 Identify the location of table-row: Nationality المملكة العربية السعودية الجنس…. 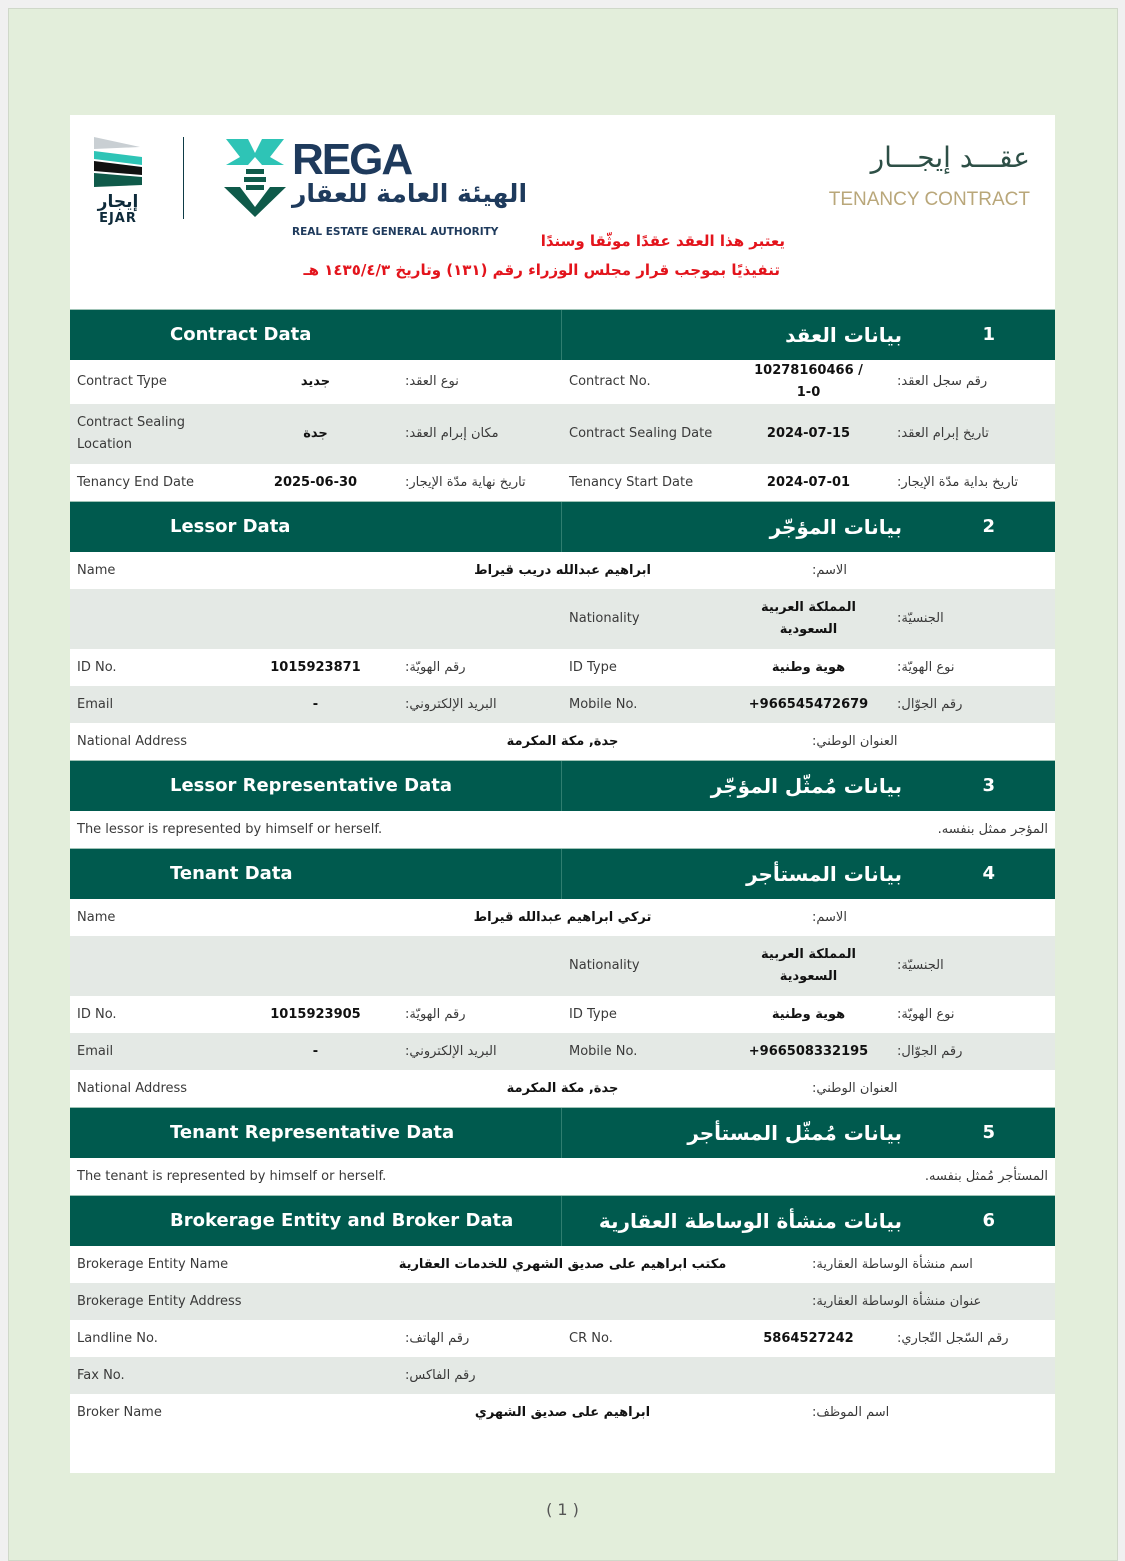
(562, 966).